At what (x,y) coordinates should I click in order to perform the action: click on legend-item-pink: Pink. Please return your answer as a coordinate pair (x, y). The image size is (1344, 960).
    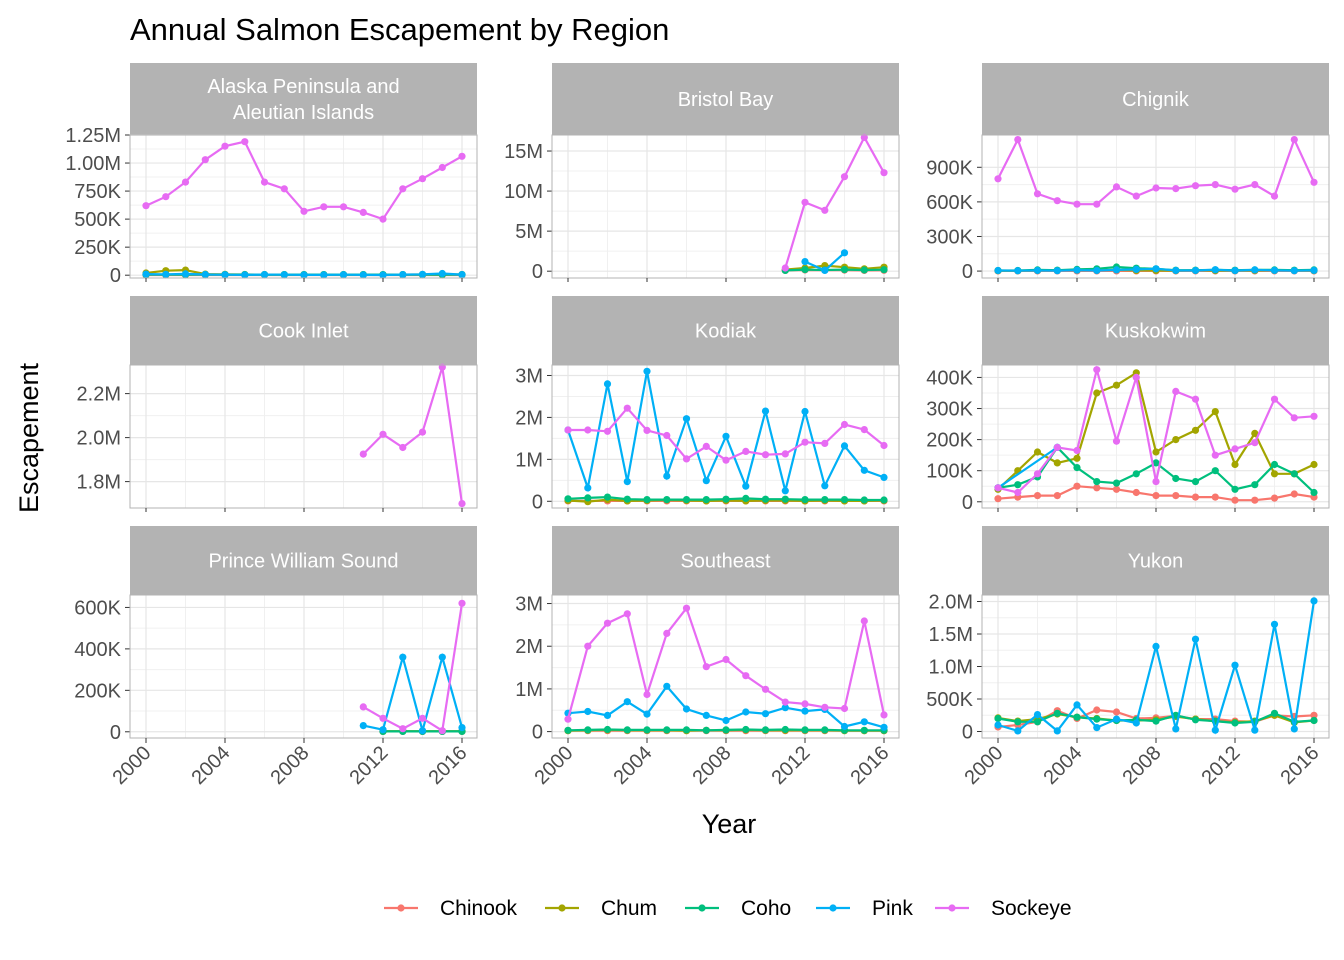
    Looking at the image, I should click on (864, 908).